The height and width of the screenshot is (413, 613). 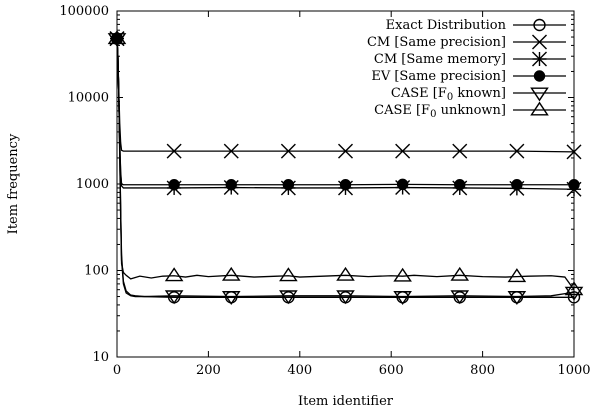 I want to click on y-tick-label: 1000, so click(x=92, y=184).